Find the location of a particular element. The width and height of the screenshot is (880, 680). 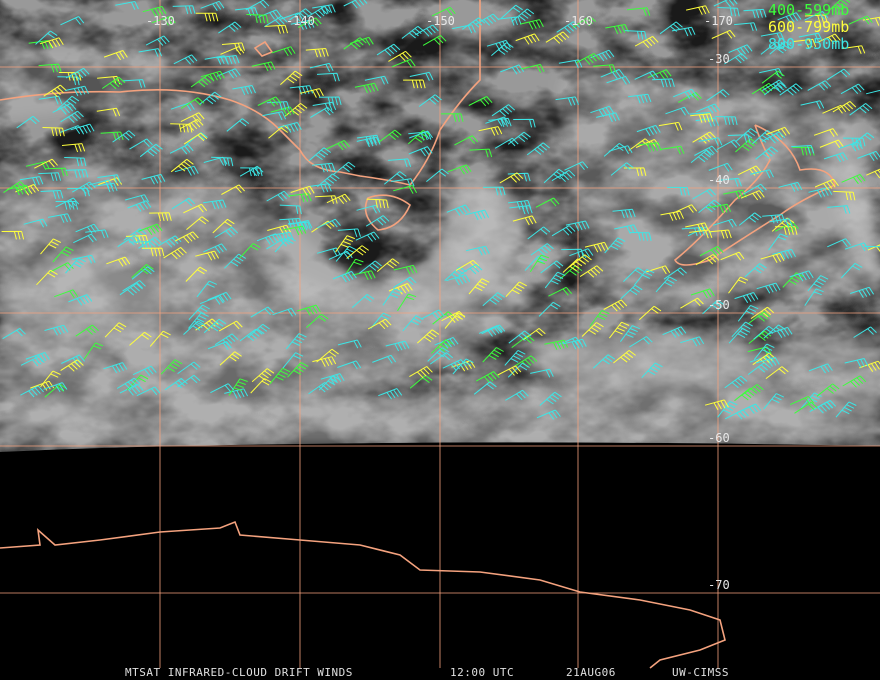

latitude-label: -60 is located at coordinates (719, 438).